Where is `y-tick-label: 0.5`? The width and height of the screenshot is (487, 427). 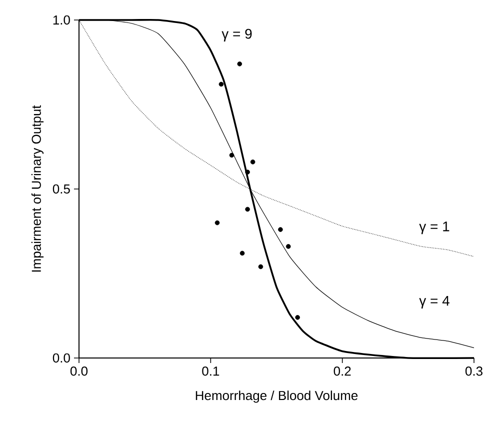
y-tick-label: 0.5 is located at coordinates (61, 189).